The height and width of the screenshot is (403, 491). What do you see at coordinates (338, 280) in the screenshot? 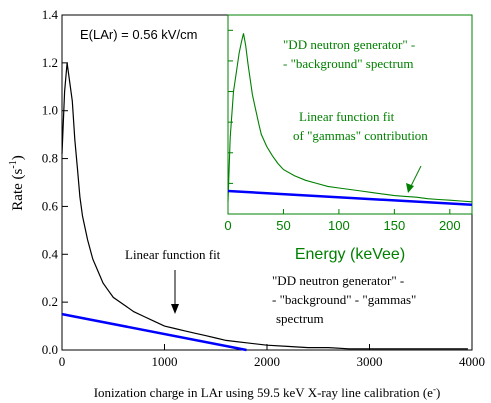
I see `spectrum-annotation-line1: "DD neutron generator" -` at bounding box center [338, 280].